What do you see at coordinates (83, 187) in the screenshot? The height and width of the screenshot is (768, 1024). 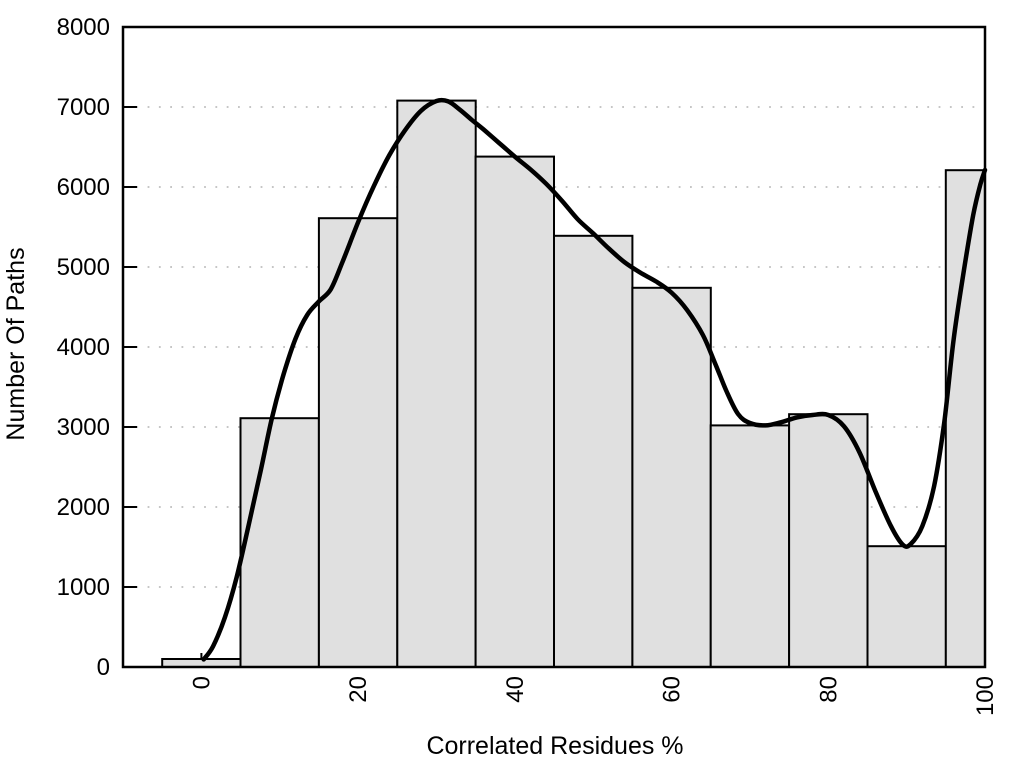 I see `y-tick-label: 6000` at bounding box center [83, 187].